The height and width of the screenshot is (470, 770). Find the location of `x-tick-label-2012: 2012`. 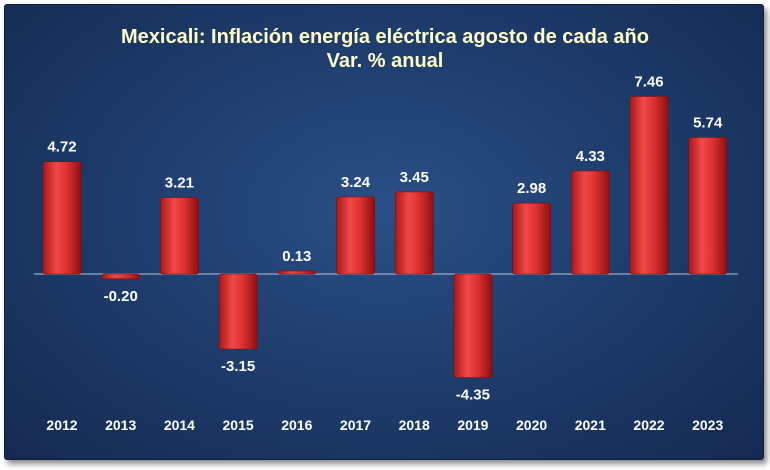

x-tick-label-2012: 2012 is located at coordinates (61, 425).